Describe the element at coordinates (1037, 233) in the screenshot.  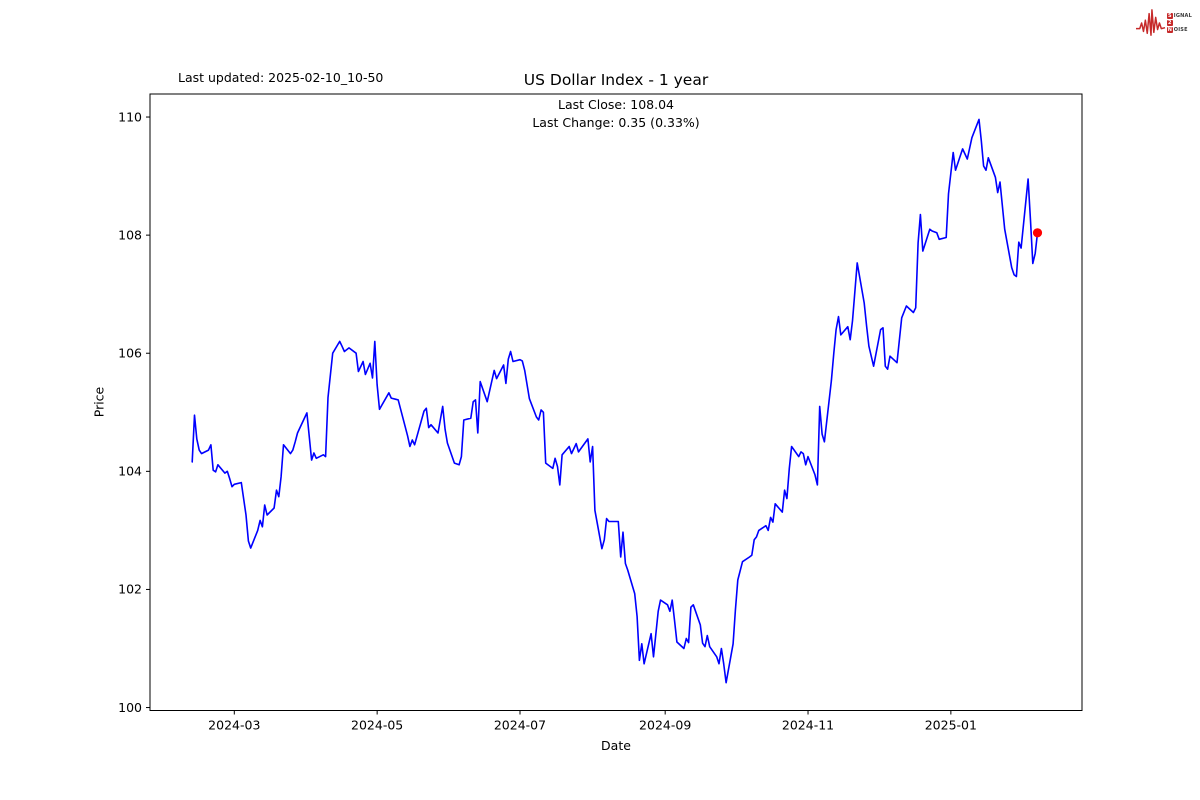
I see `last-close-marker` at that location.